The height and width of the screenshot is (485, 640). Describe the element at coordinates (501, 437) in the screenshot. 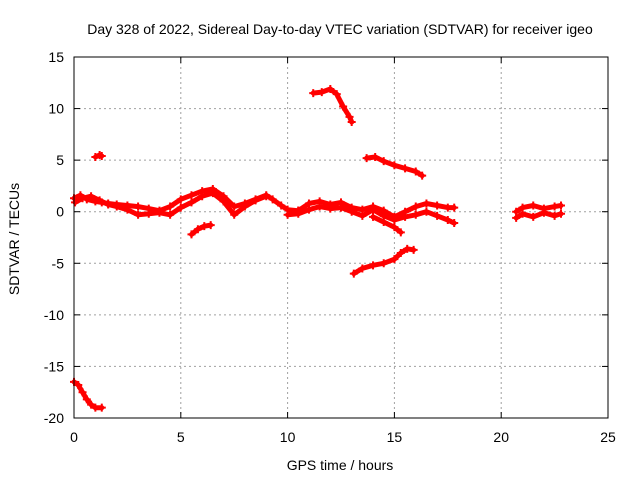

I see `x-tick-label: 20` at that location.